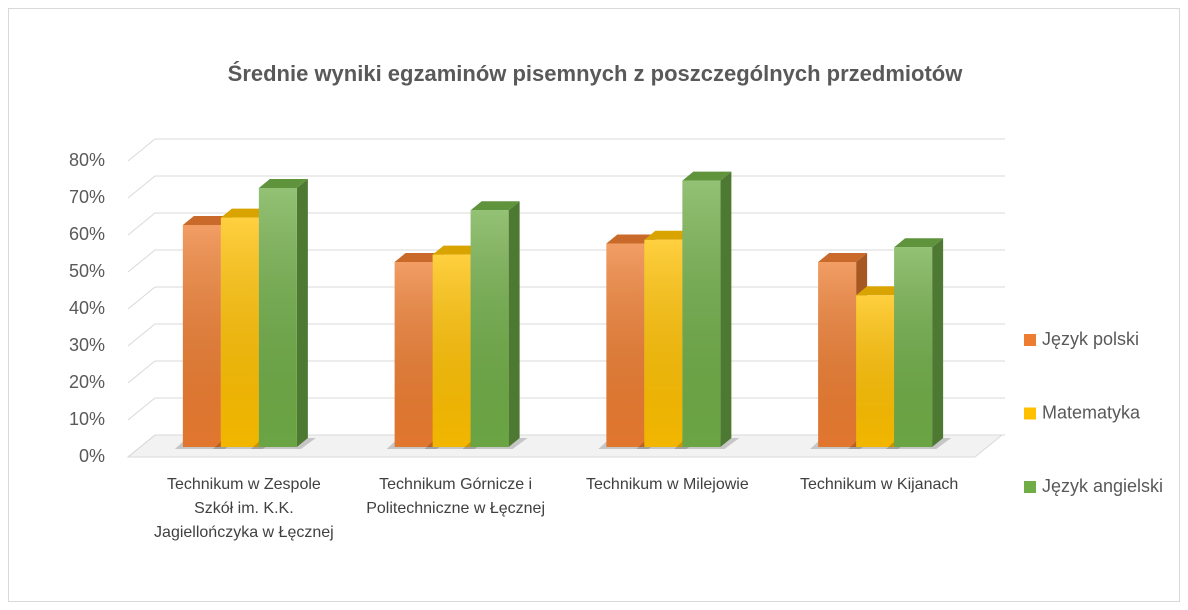 The image size is (1188, 610). I want to click on y-tick-label: 20%, so click(87, 382).